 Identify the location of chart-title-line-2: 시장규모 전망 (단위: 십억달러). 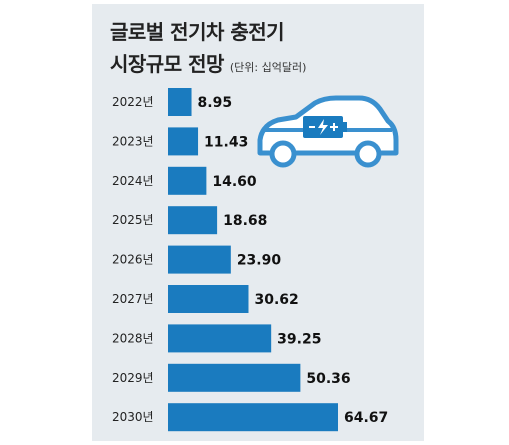
(208, 62).